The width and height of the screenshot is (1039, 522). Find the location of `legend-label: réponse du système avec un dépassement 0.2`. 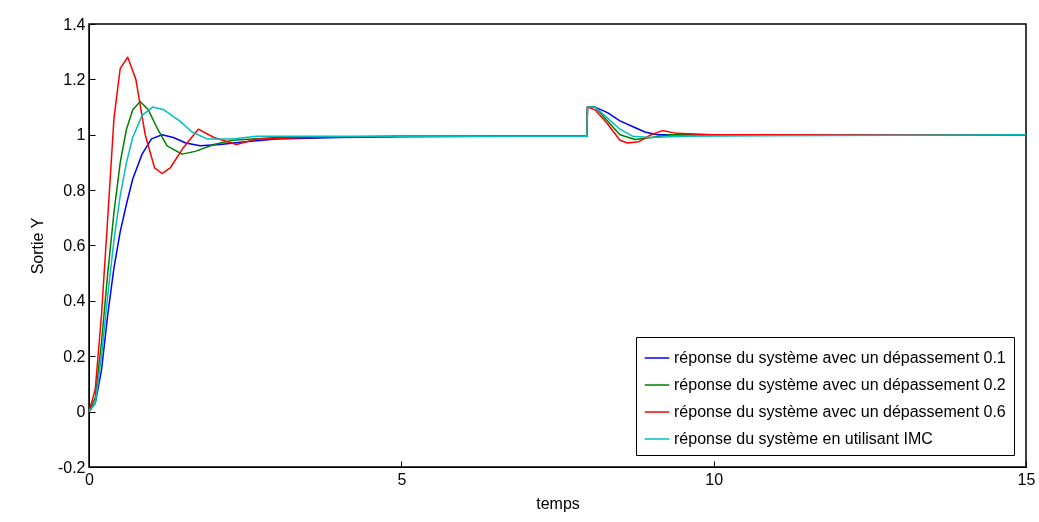

legend-label: réponse du système avec un dépassement 0.2 is located at coordinates (840, 384).